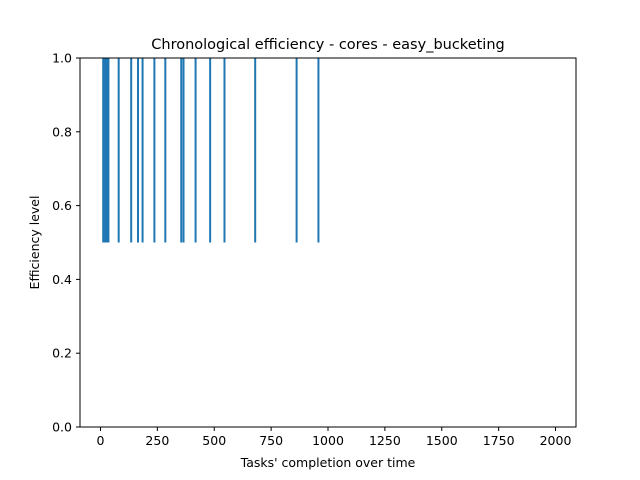 The width and height of the screenshot is (640, 480). What do you see at coordinates (66, 243) in the screenshot?
I see `y-axis: 0.0 0.2 0.4 0.6 0.8 1.0` at bounding box center [66, 243].